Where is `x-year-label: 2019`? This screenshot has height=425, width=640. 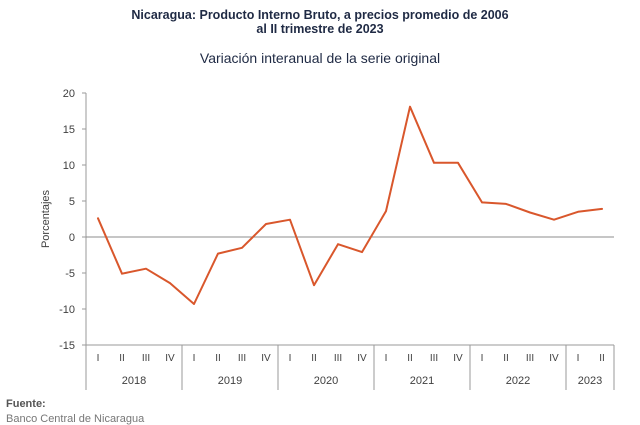
x-year-label: 2019 is located at coordinates (230, 381).